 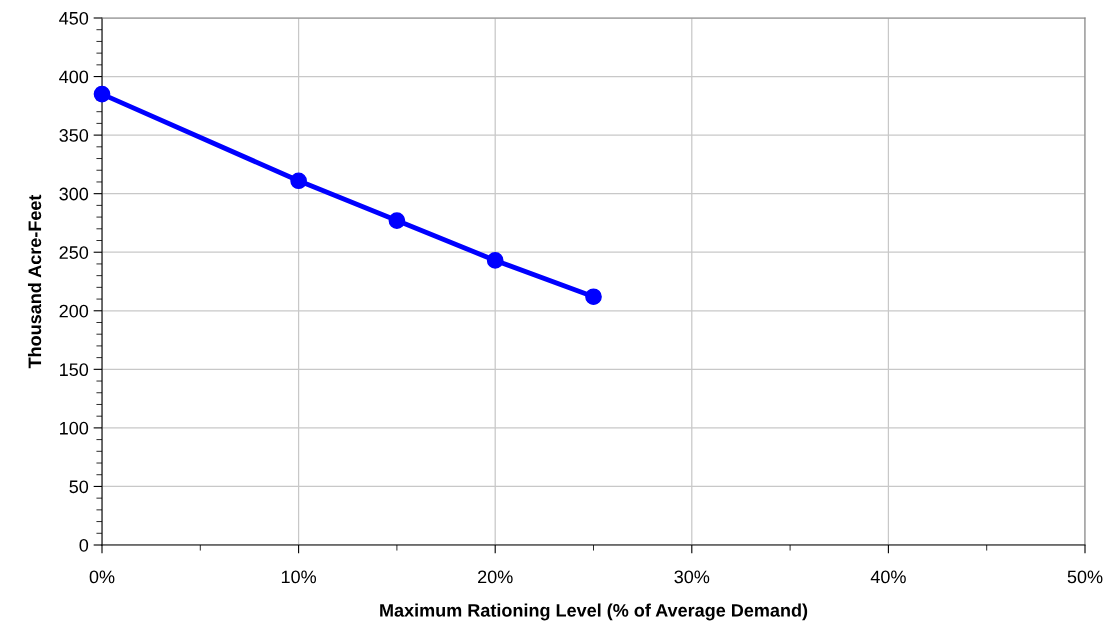 I want to click on y-tick-label: 0, so click(x=84, y=545).